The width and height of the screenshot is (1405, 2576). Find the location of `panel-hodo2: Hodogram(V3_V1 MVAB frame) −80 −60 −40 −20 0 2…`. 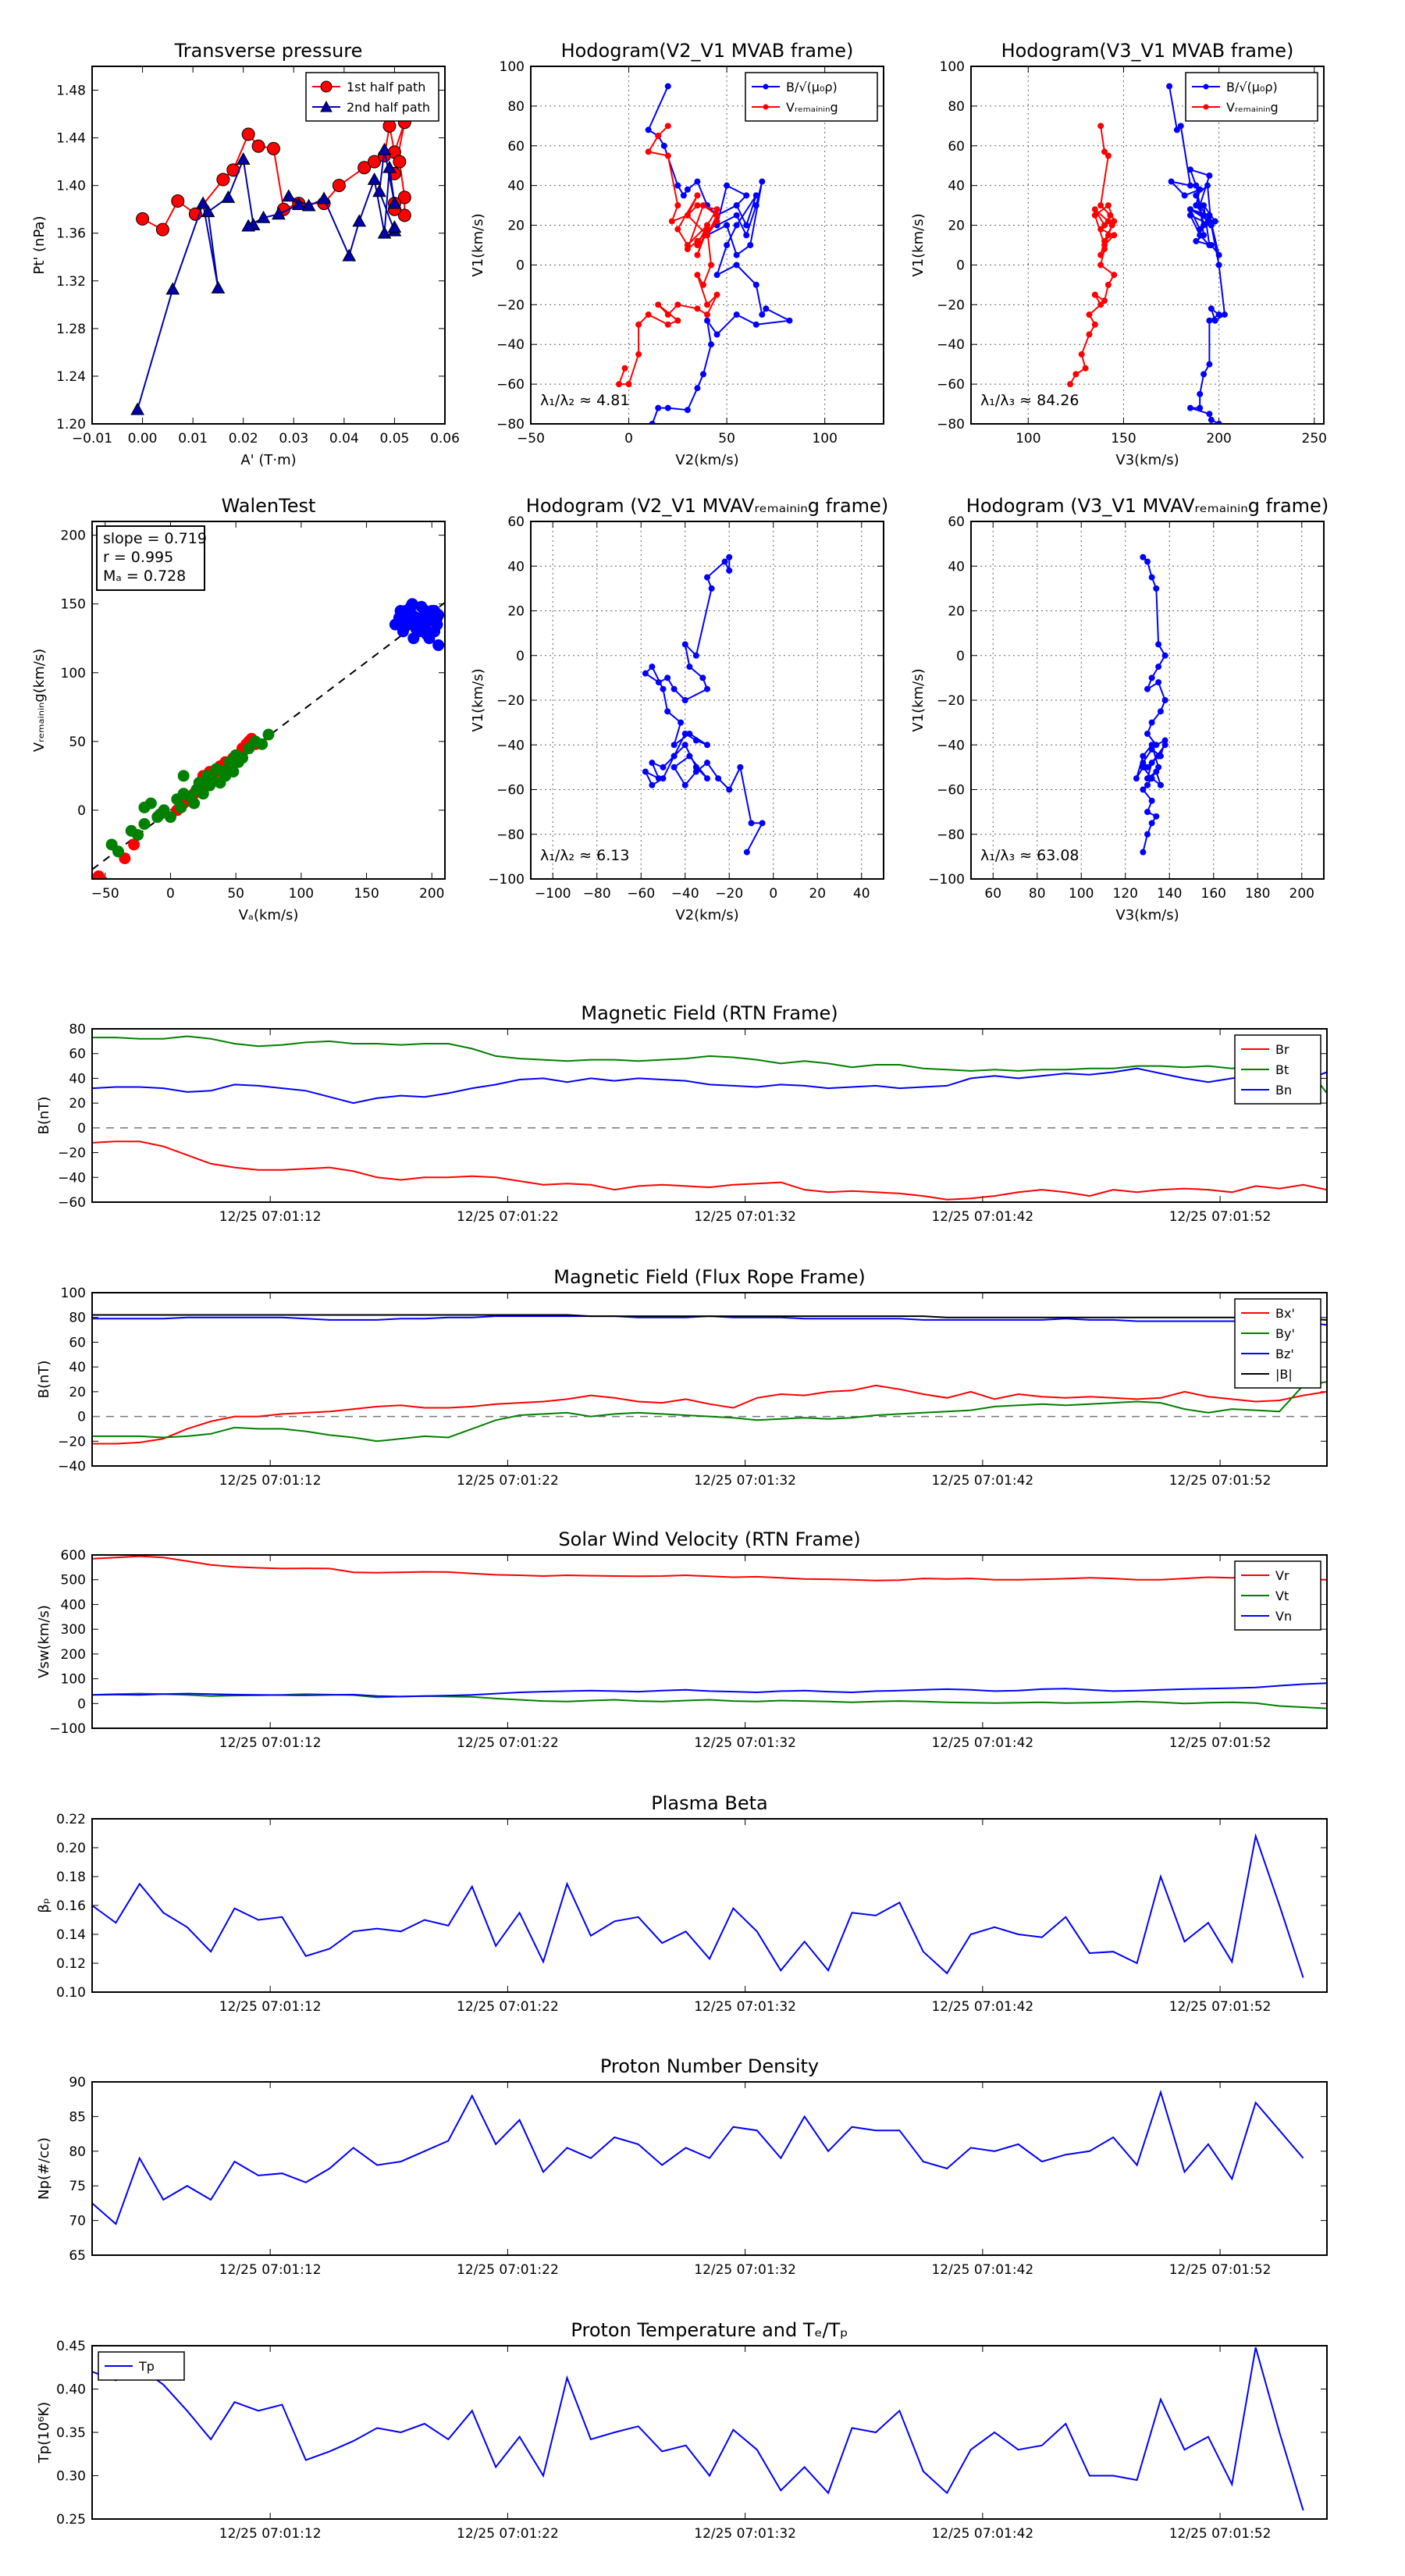

panel-hodo2: Hodogram(V3_V1 MVAB frame) −80 −60 −40 −20 0 2… is located at coordinates (1118, 254).